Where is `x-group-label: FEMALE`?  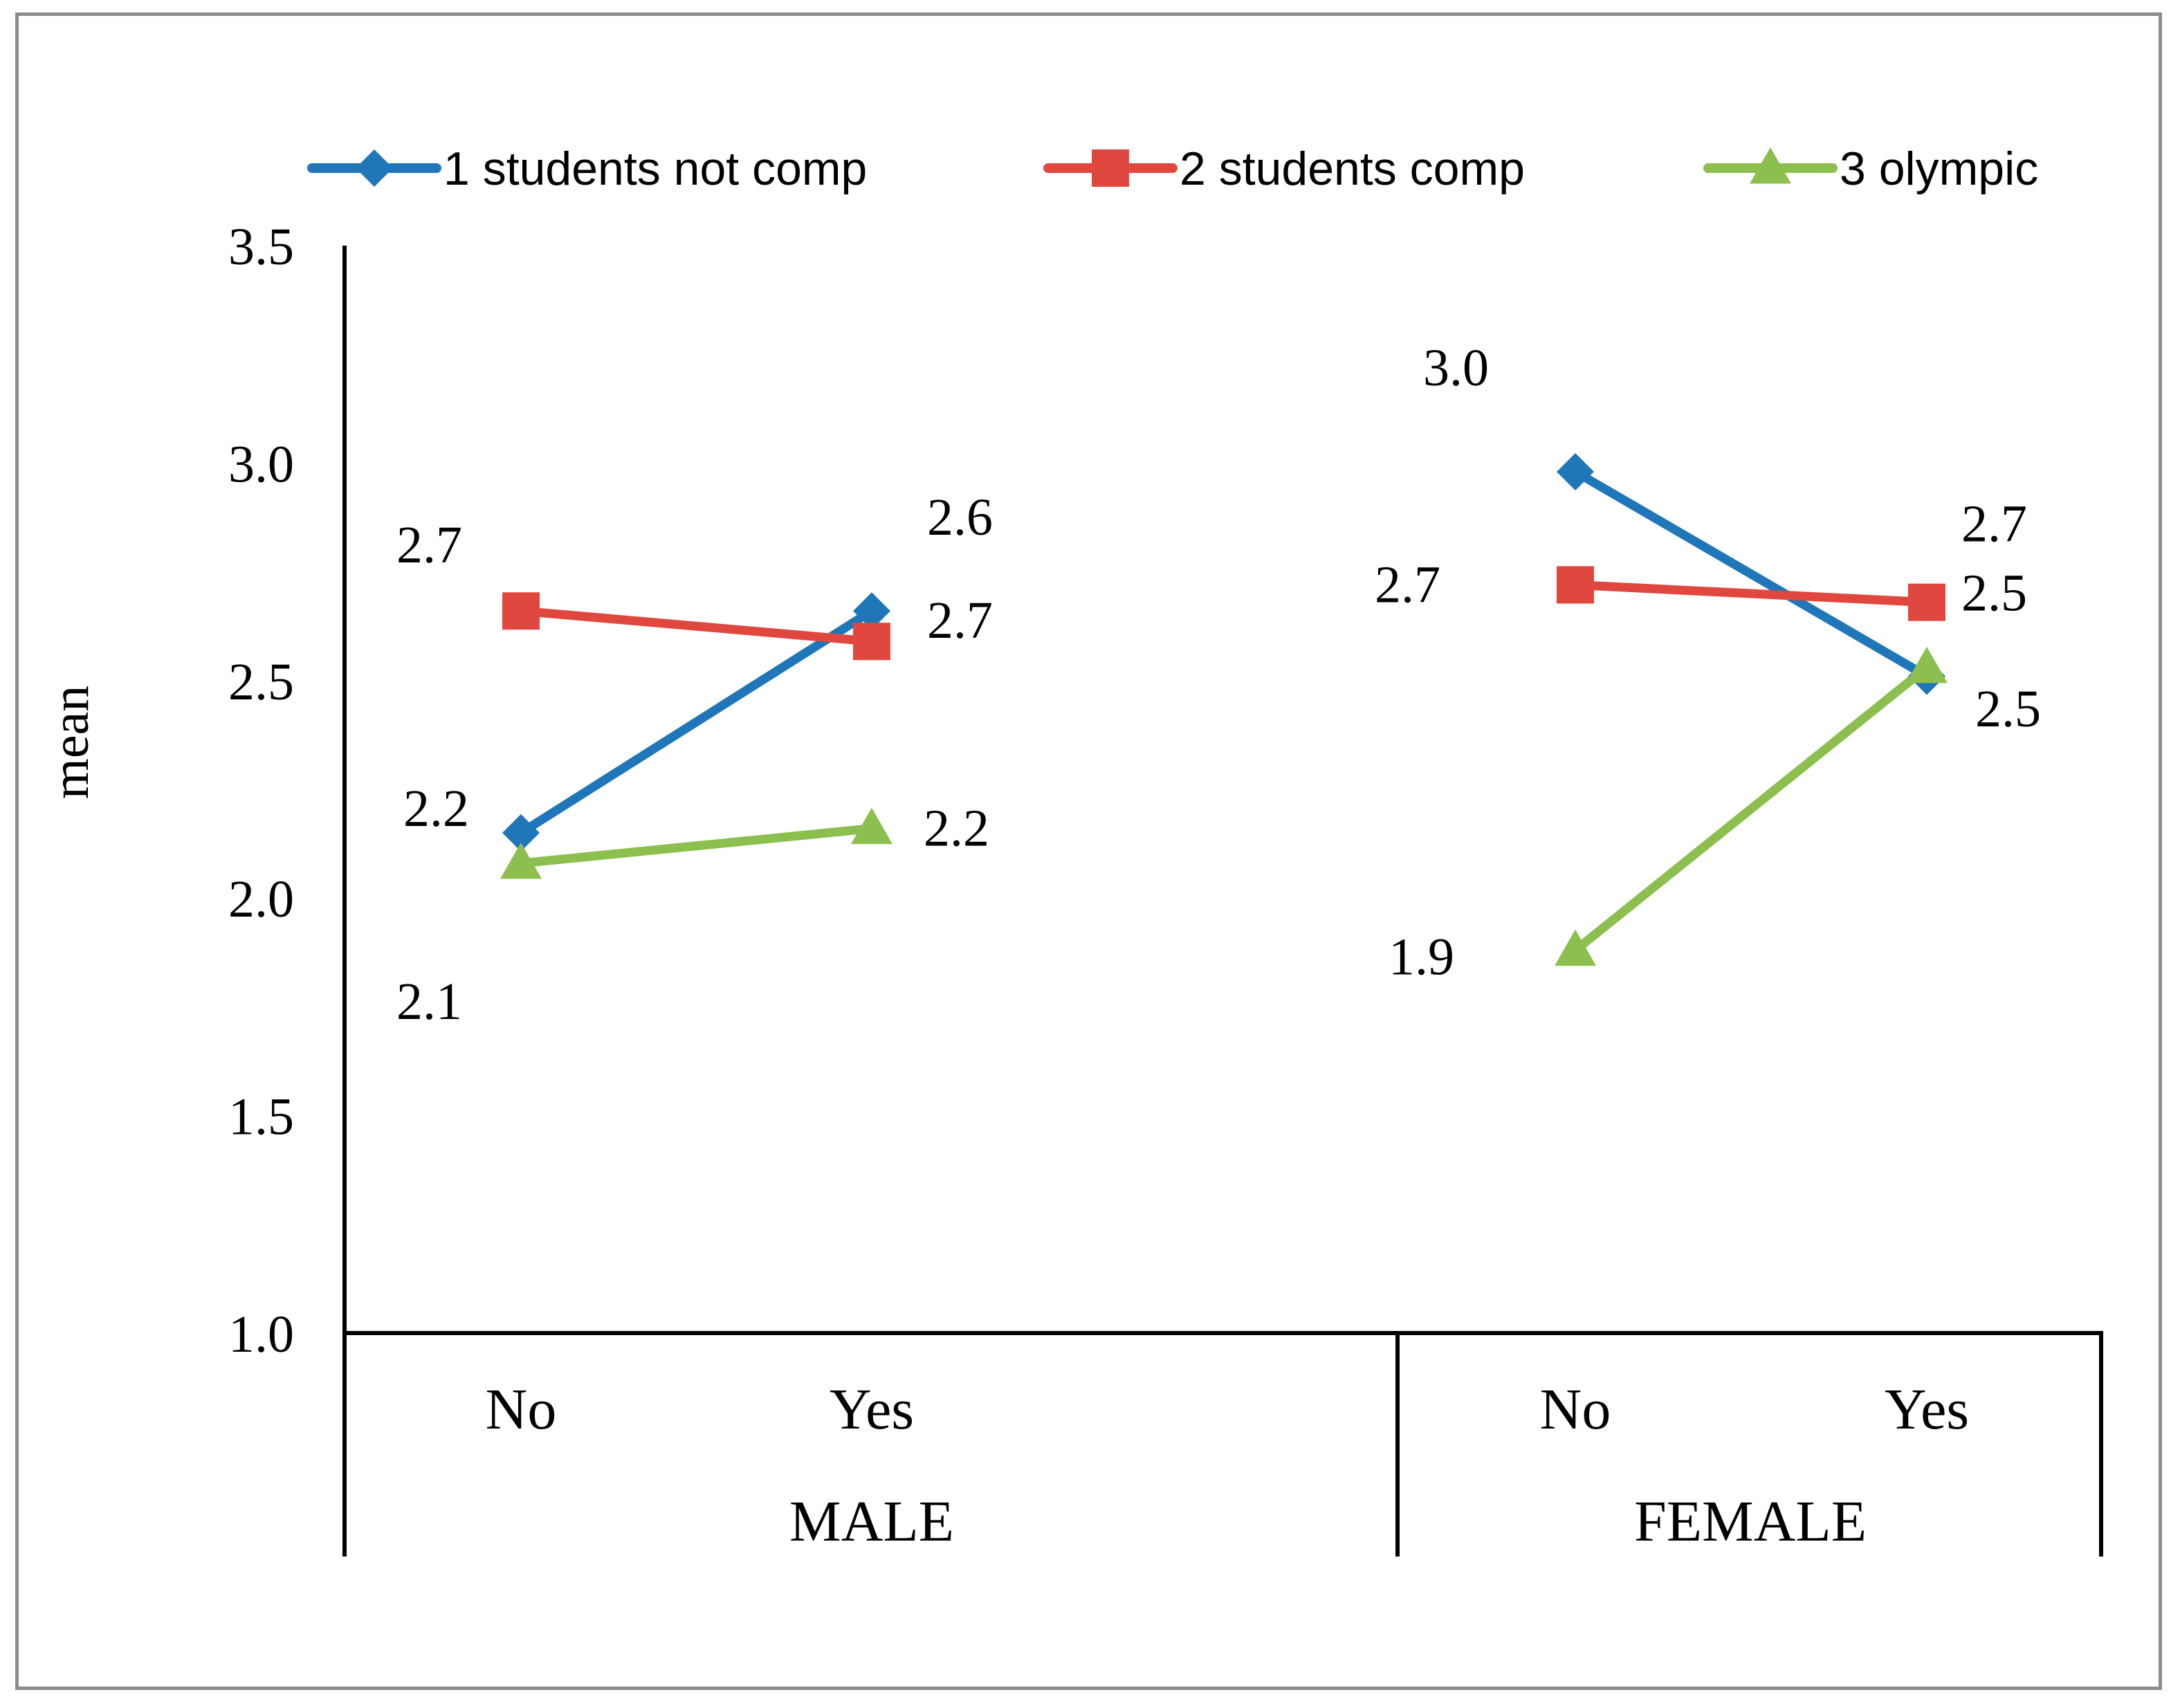 x-group-label: FEMALE is located at coordinates (1751, 1522).